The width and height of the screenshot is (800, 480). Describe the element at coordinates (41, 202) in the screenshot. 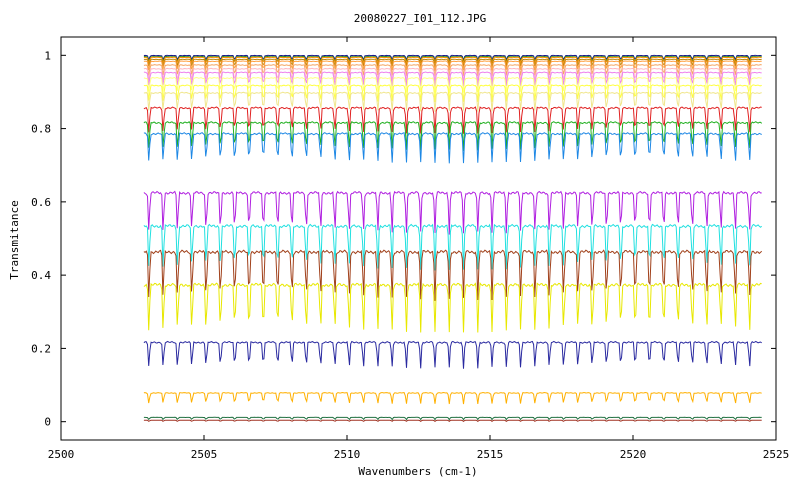

I see `y-tick-label: 0.6` at that location.